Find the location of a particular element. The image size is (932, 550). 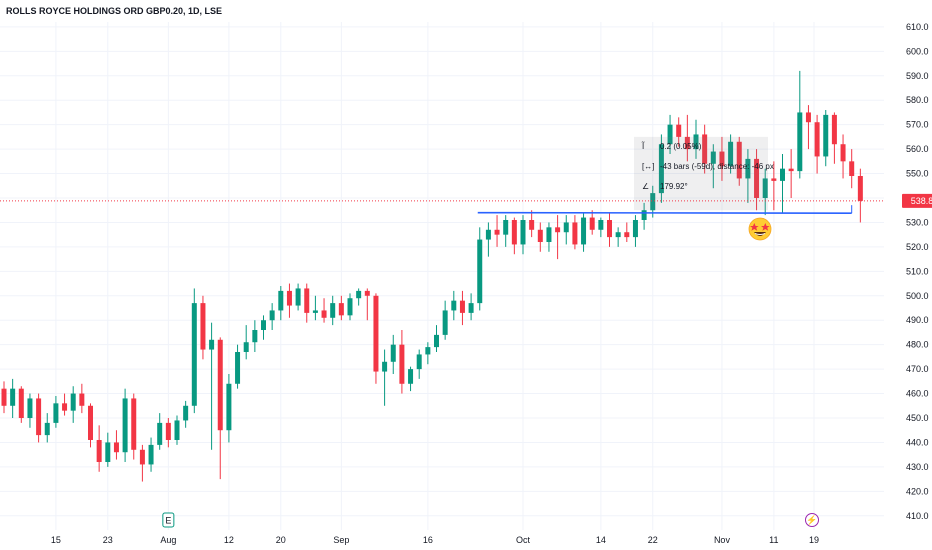

earnings-event-icon: E is located at coordinates (168, 520).